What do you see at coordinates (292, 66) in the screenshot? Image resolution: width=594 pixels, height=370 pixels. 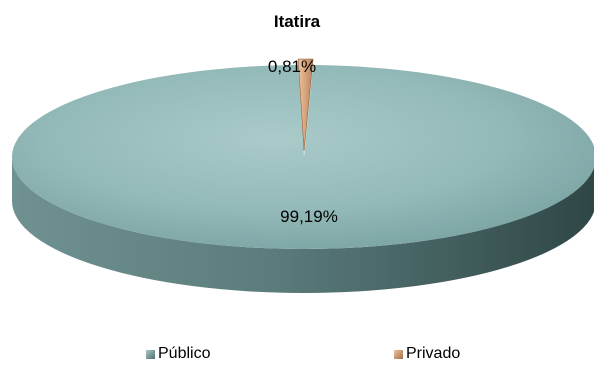 I see `slice-label-privado: 0,81%` at bounding box center [292, 66].